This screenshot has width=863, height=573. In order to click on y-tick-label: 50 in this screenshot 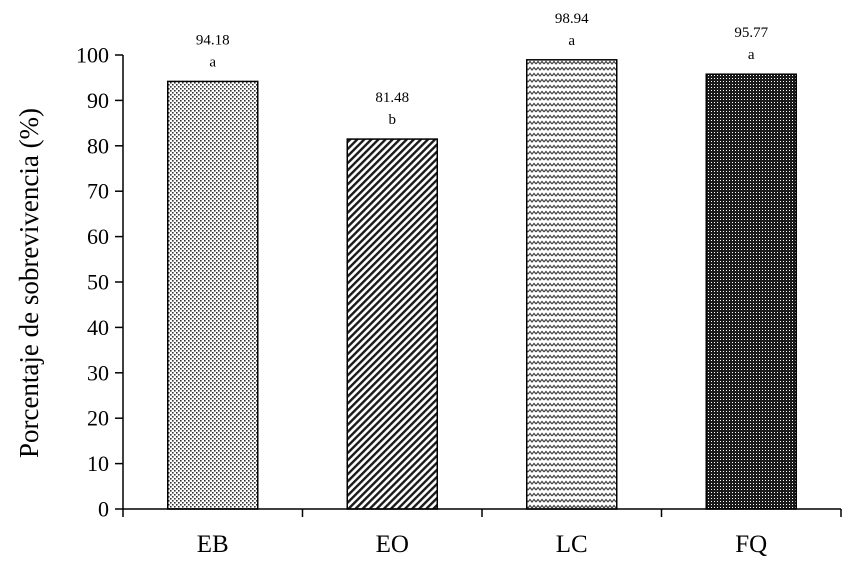, I will do `click(98, 282)`.